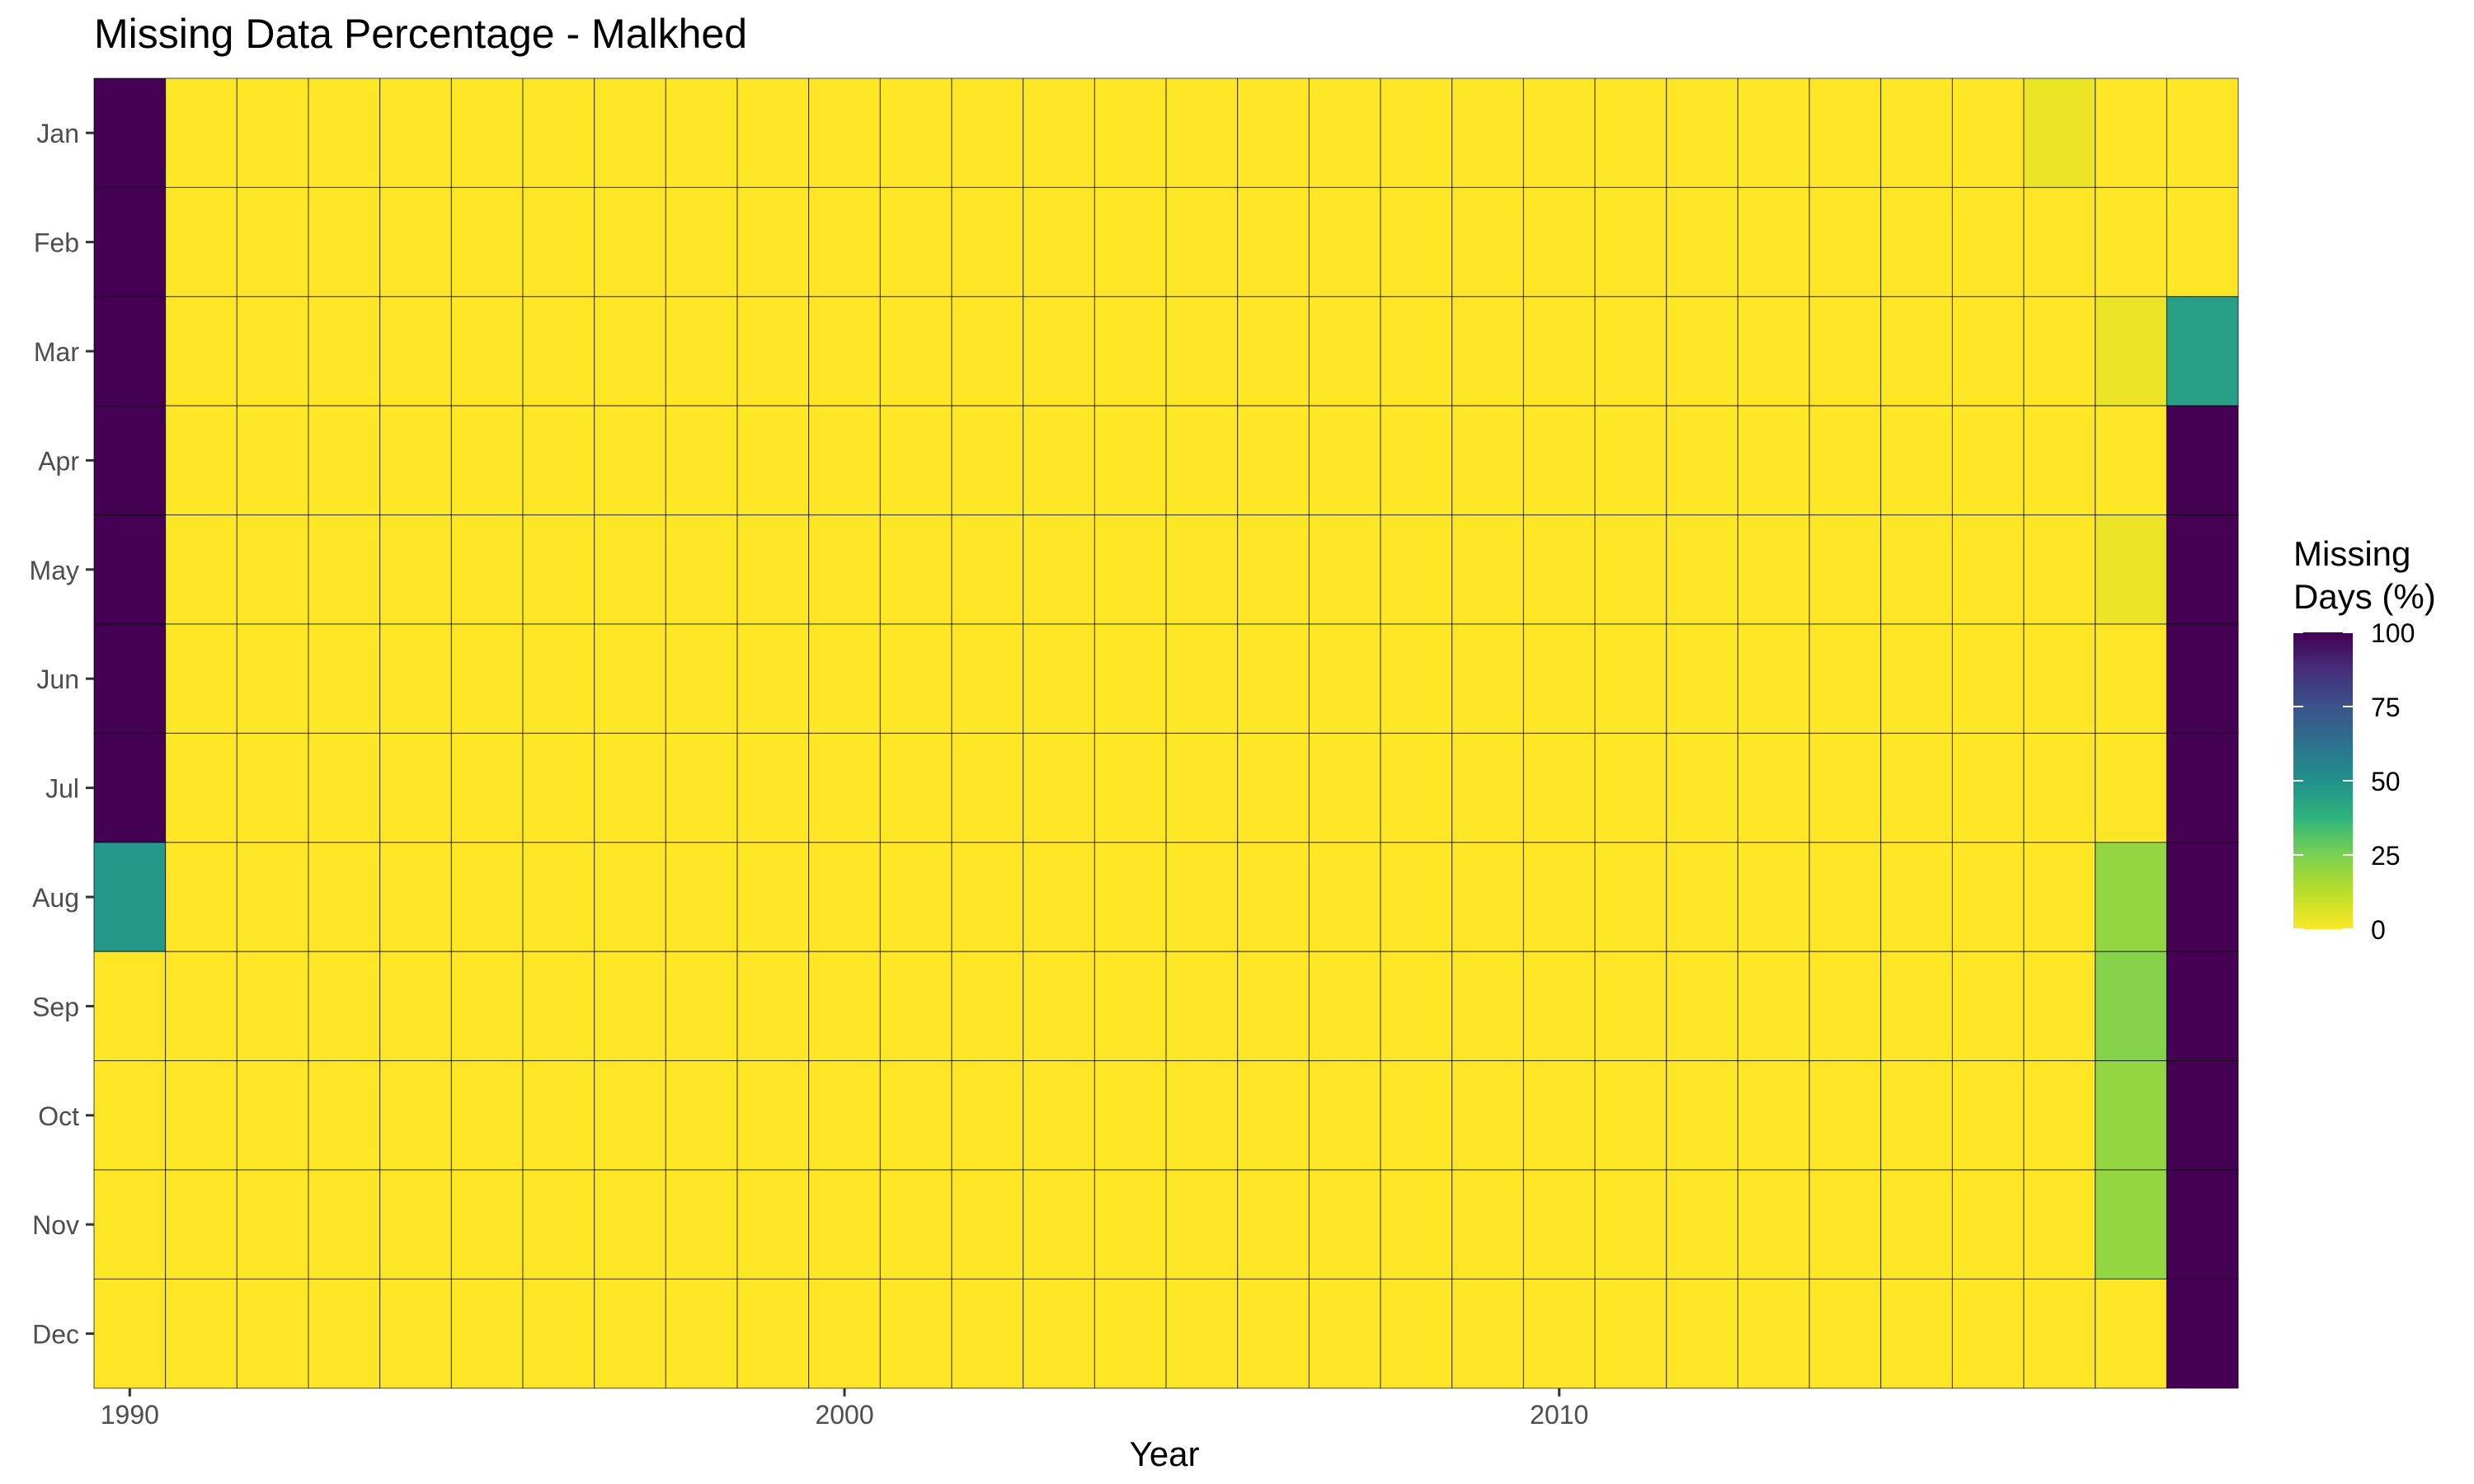  What do you see at coordinates (844, 569) in the screenshot?
I see `heatmap-cell-may-2000` at bounding box center [844, 569].